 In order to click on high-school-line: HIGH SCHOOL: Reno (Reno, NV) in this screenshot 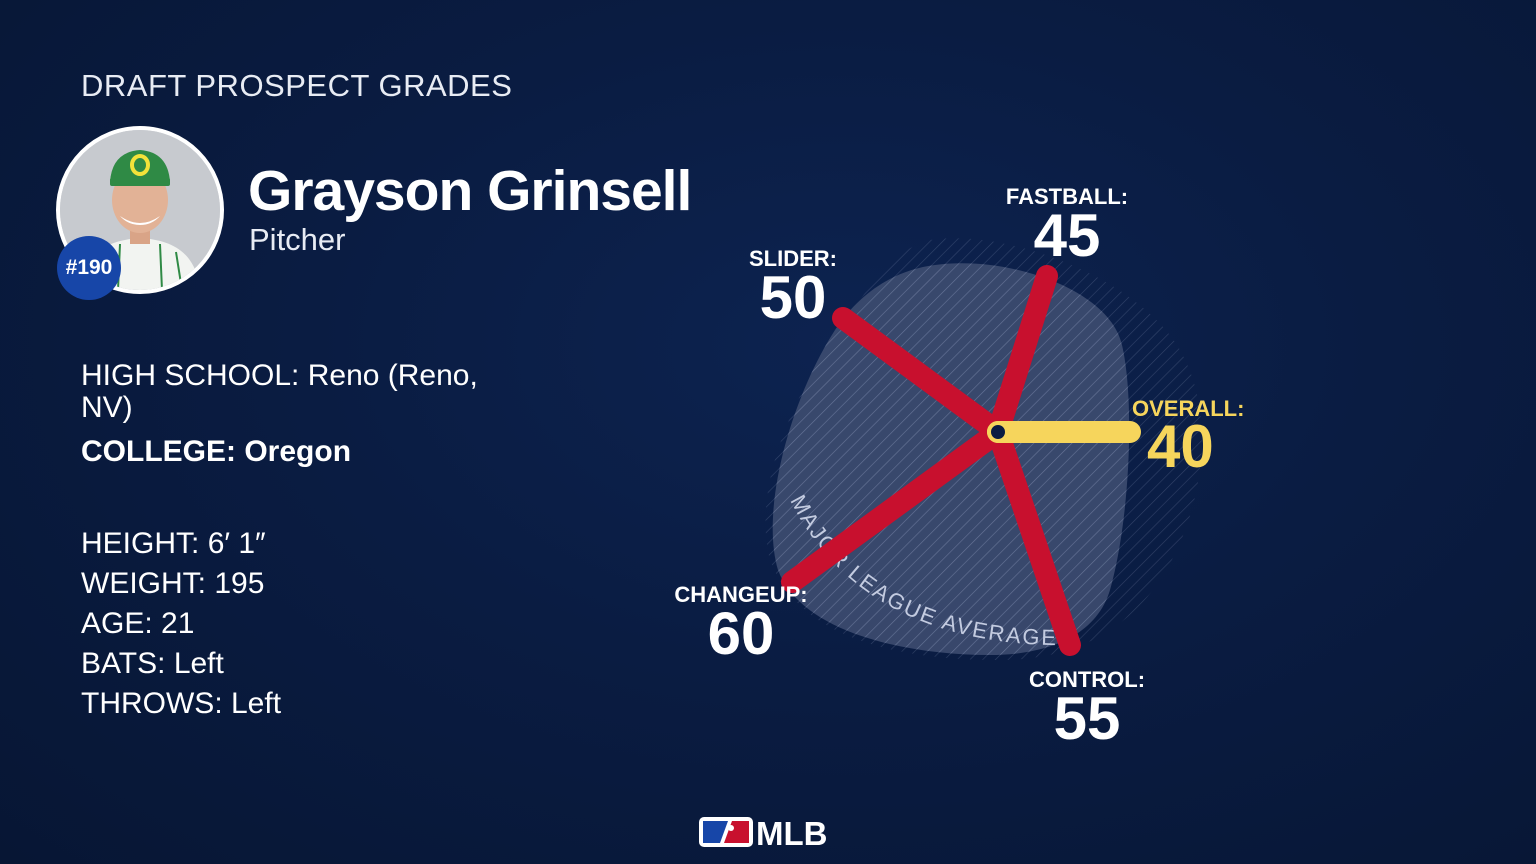, I will do `click(301, 392)`.